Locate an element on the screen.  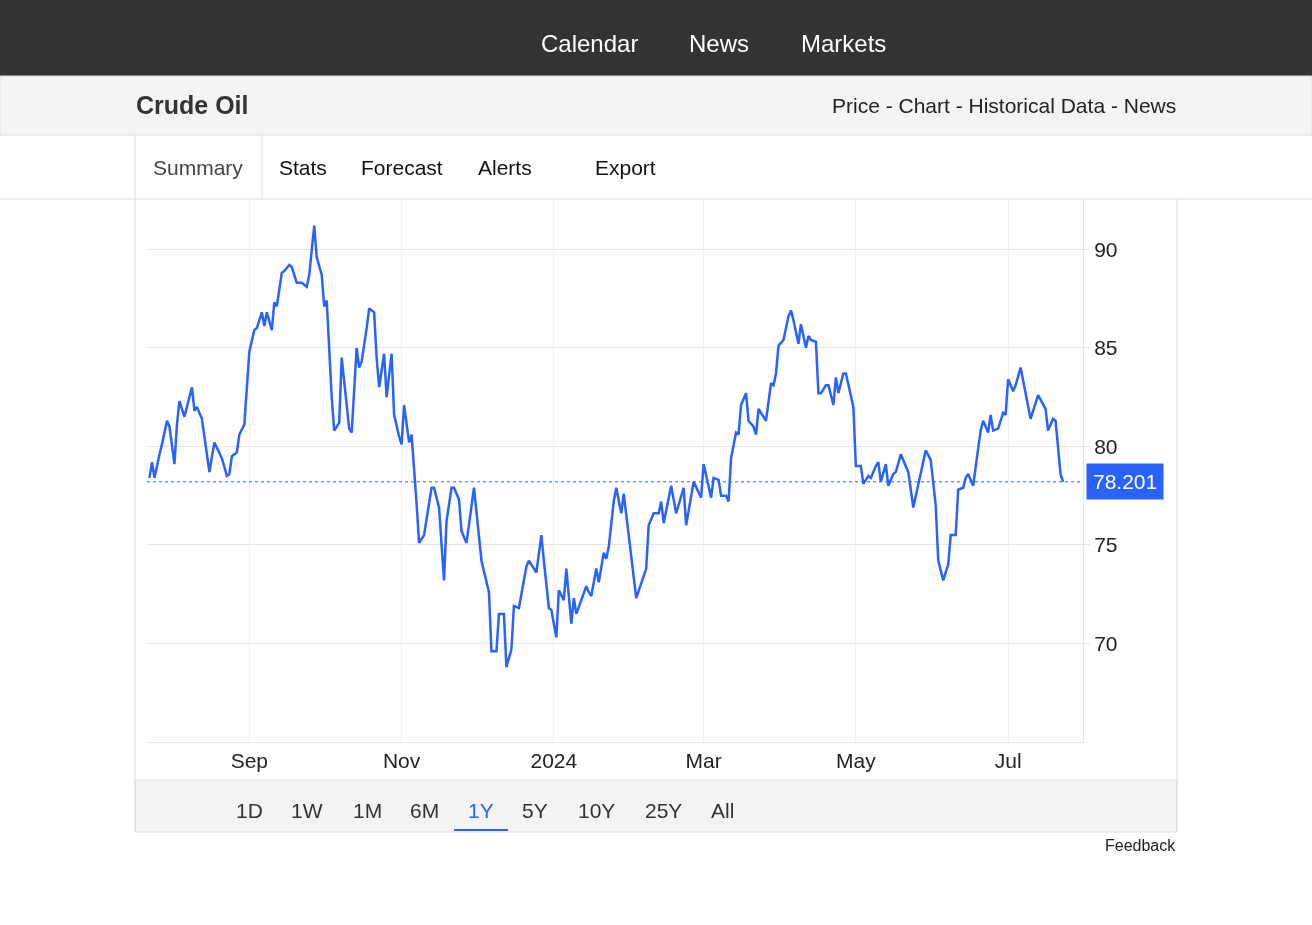
x-tick-label: 2024 is located at coordinates (554, 761).